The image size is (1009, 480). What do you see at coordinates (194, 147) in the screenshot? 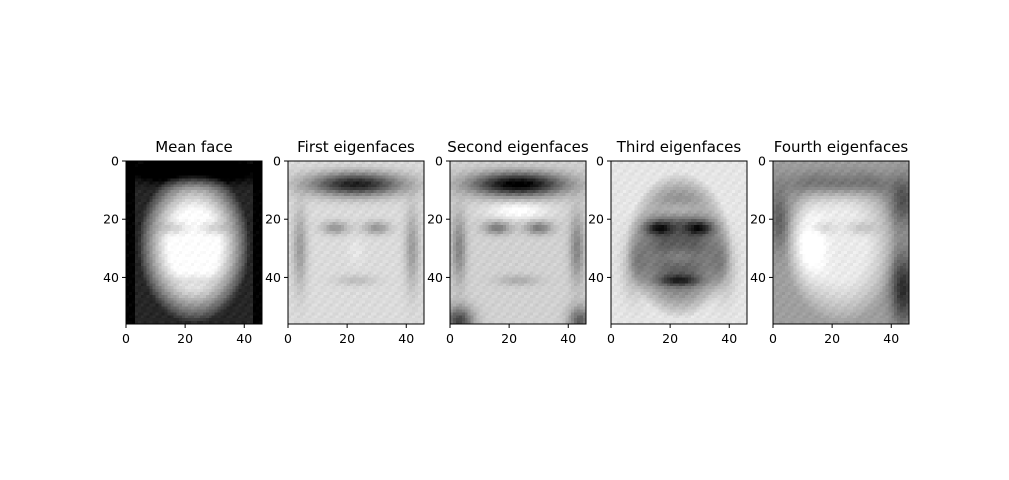
I see `panel-title: Mean face` at bounding box center [194, 147].